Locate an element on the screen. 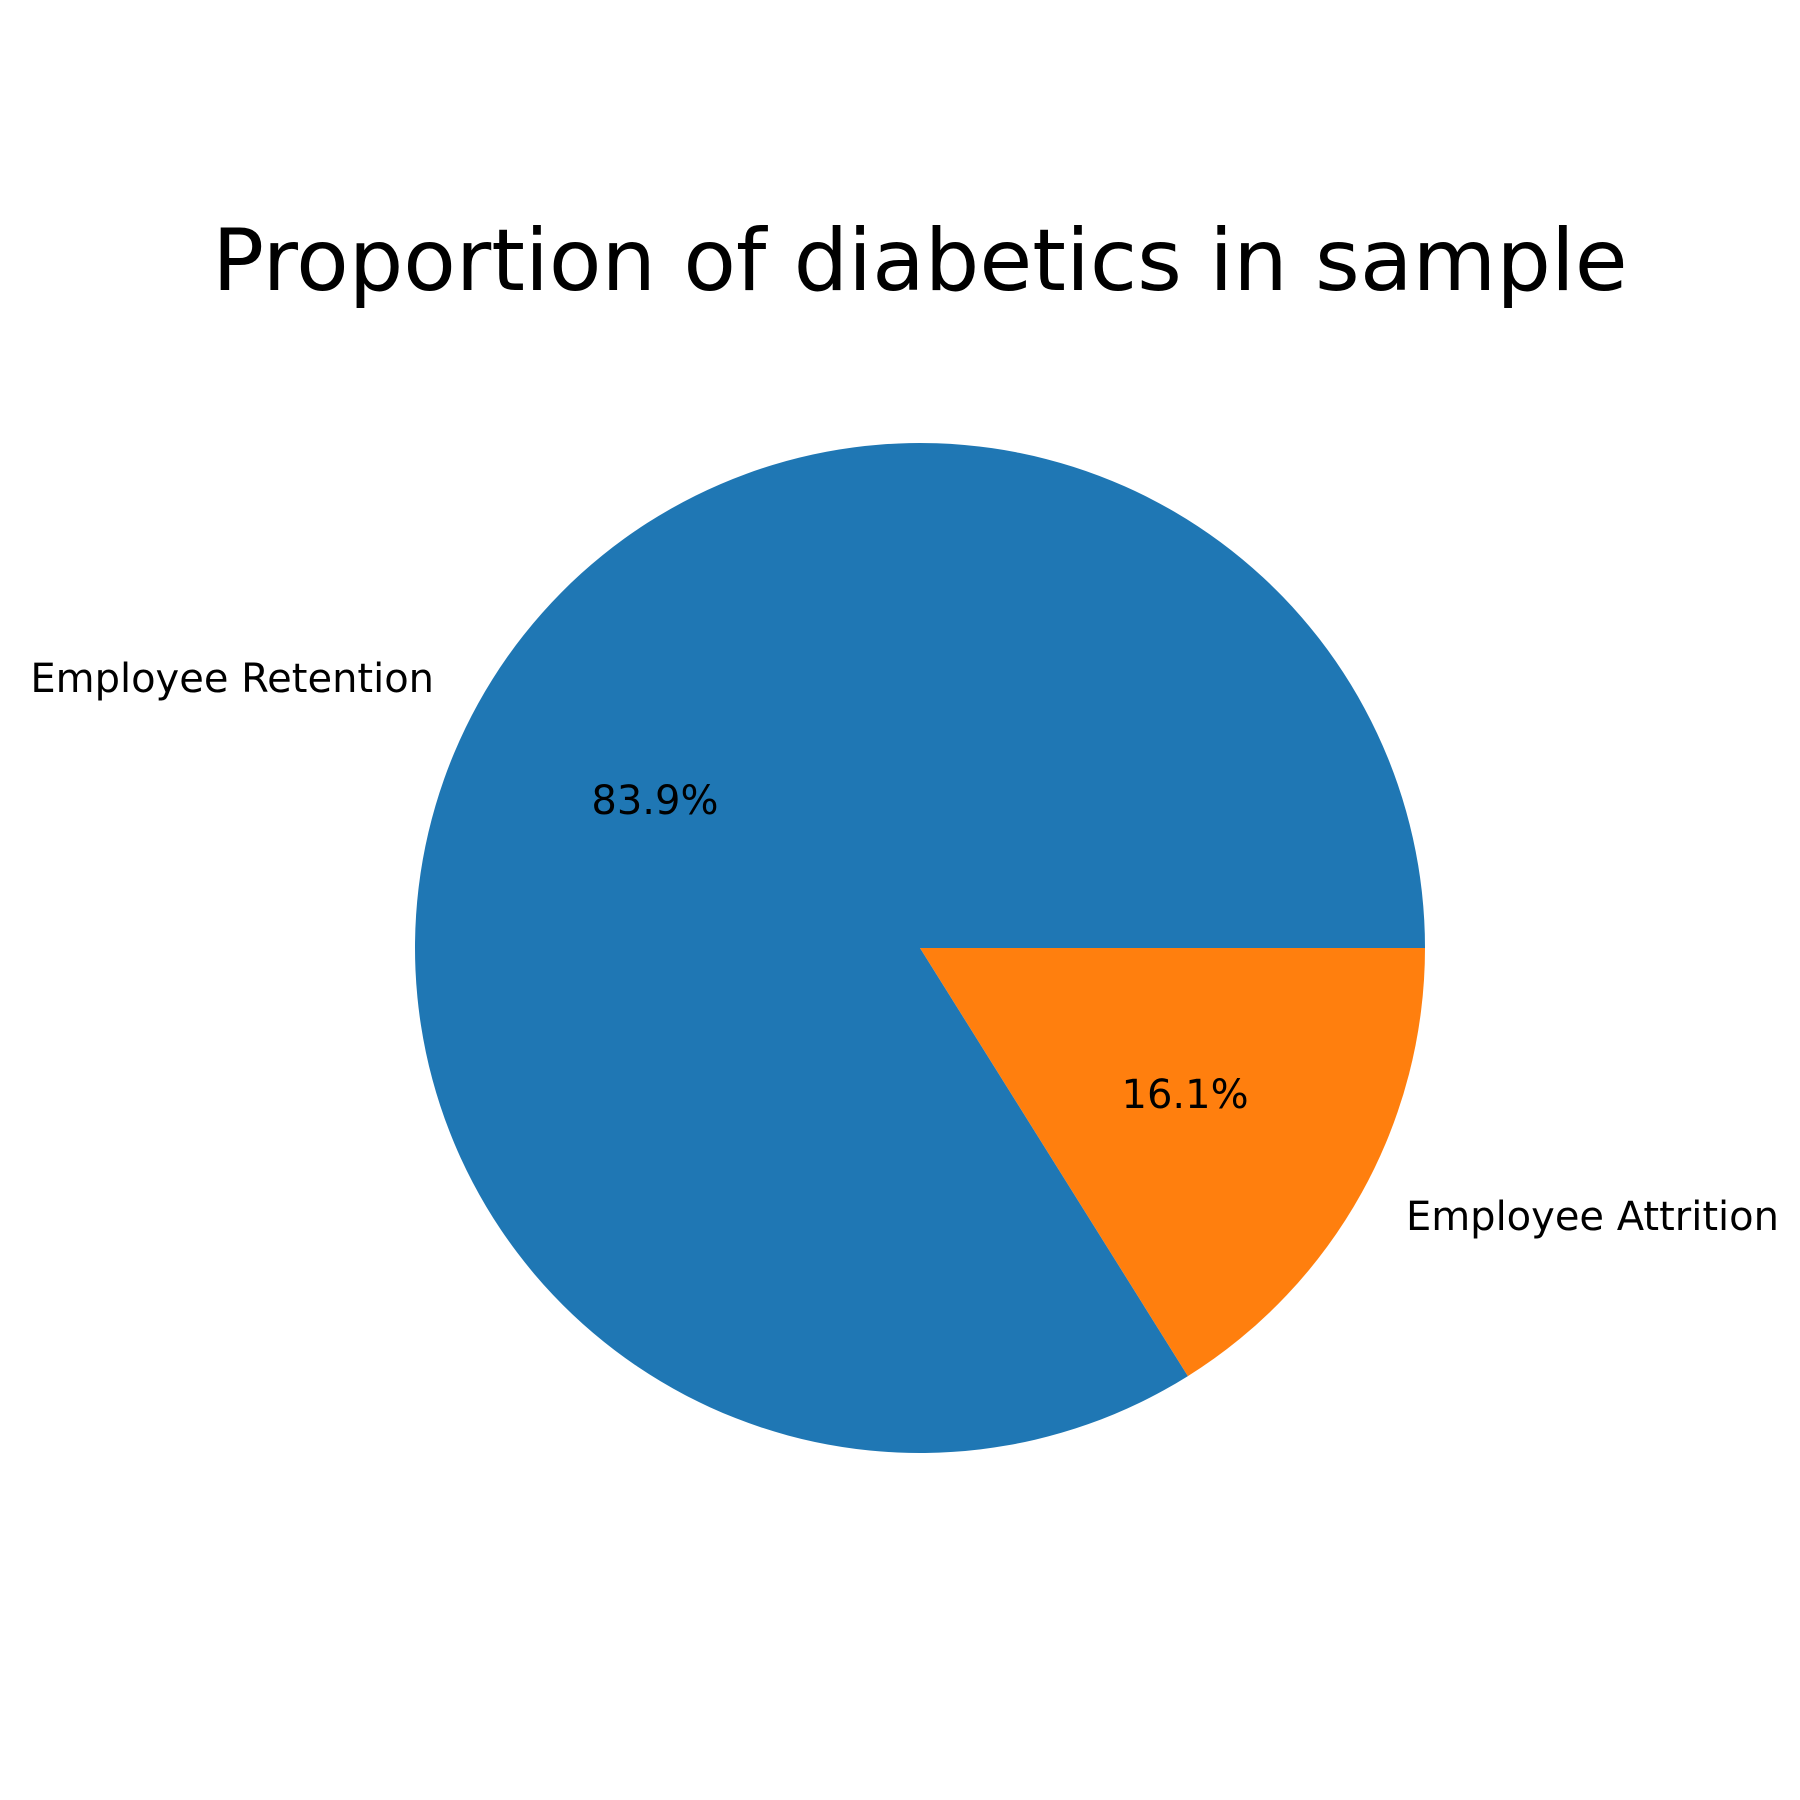 The width and height of the screenshot is (1800, 1800). pie-category-label-1: Employee Attrition is located at coordinates (1592, 1217).